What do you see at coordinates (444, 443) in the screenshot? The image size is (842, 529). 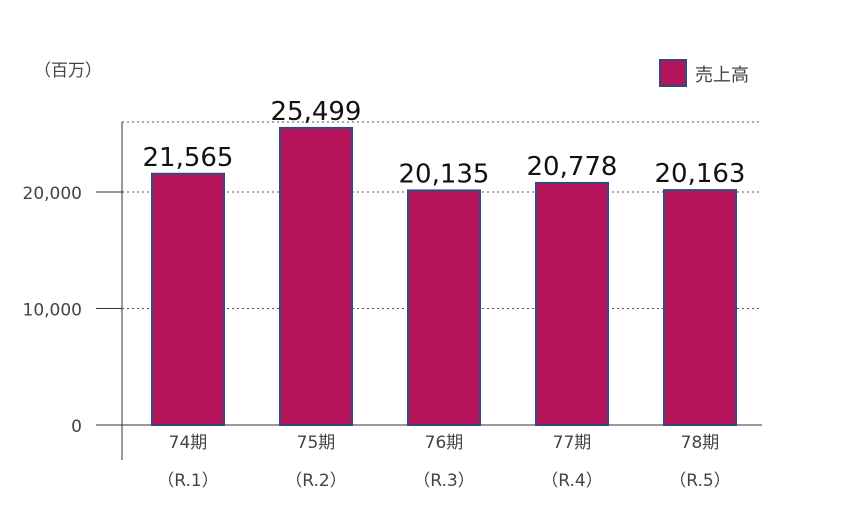 I see `x-category-period-2: 76期` at bounding box center [444, 443].